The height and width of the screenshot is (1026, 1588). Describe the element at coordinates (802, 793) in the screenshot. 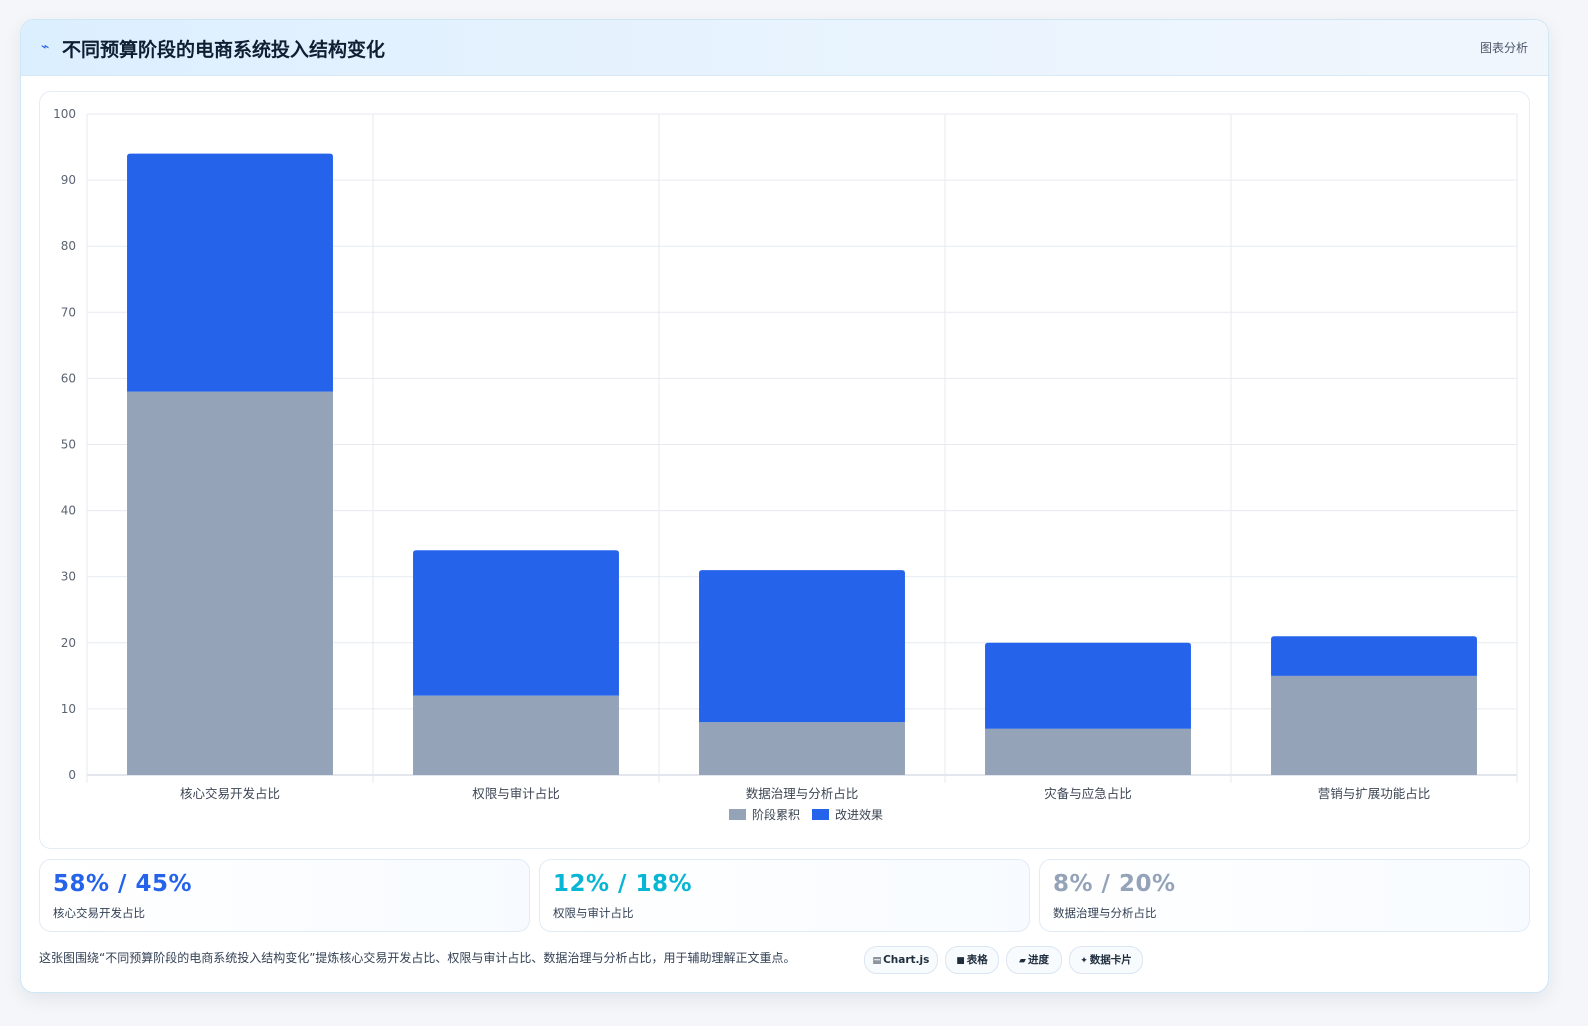

I see `x-tick-label: 数据治理与分析占比` at that location.